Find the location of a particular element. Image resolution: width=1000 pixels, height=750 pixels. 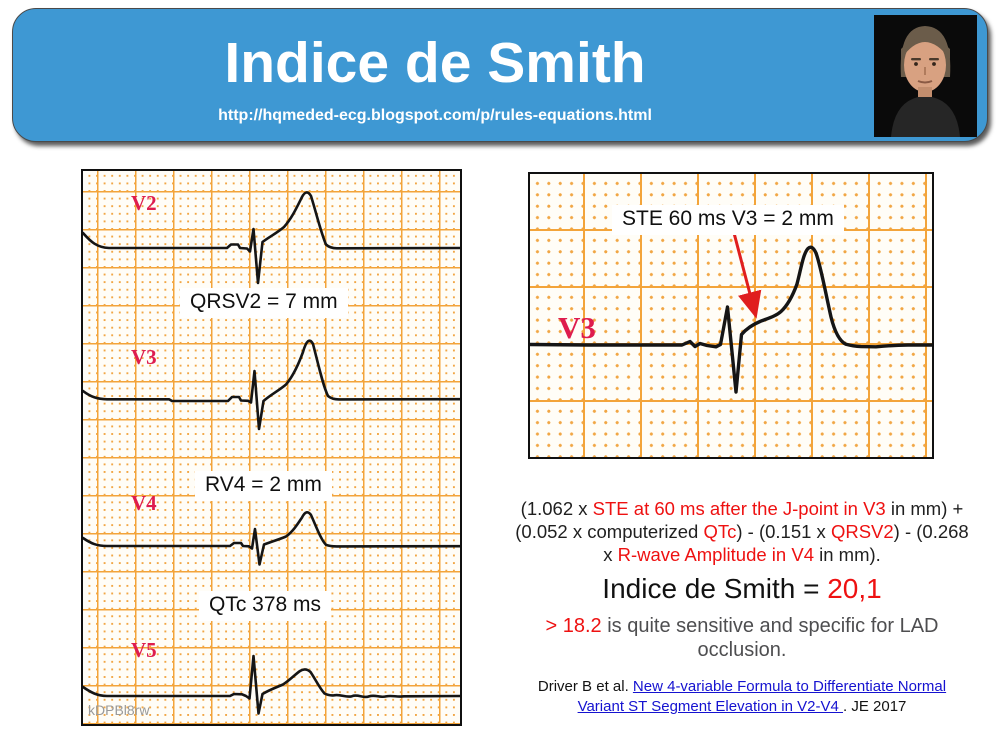

annotation-qrsv2: QRSV2 = 7 mm is located at coordinates (264, 303).